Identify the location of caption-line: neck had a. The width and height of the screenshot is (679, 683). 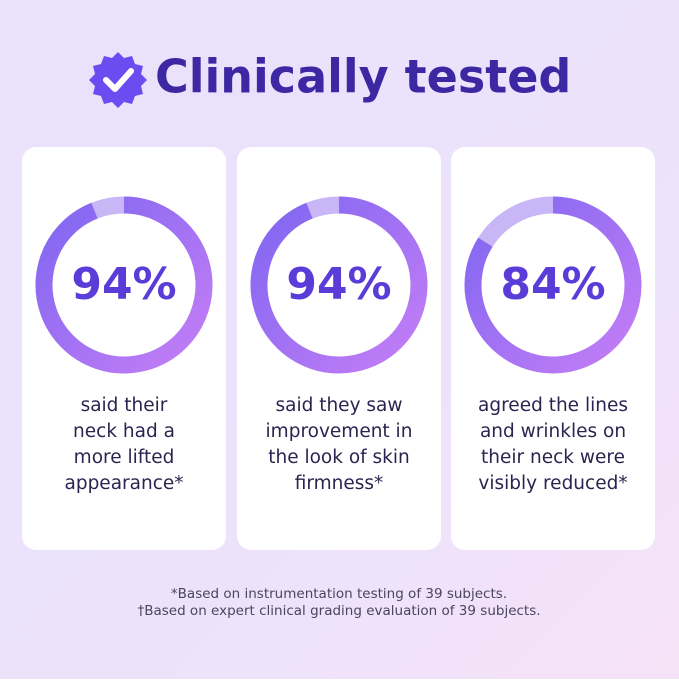
(124, 431).